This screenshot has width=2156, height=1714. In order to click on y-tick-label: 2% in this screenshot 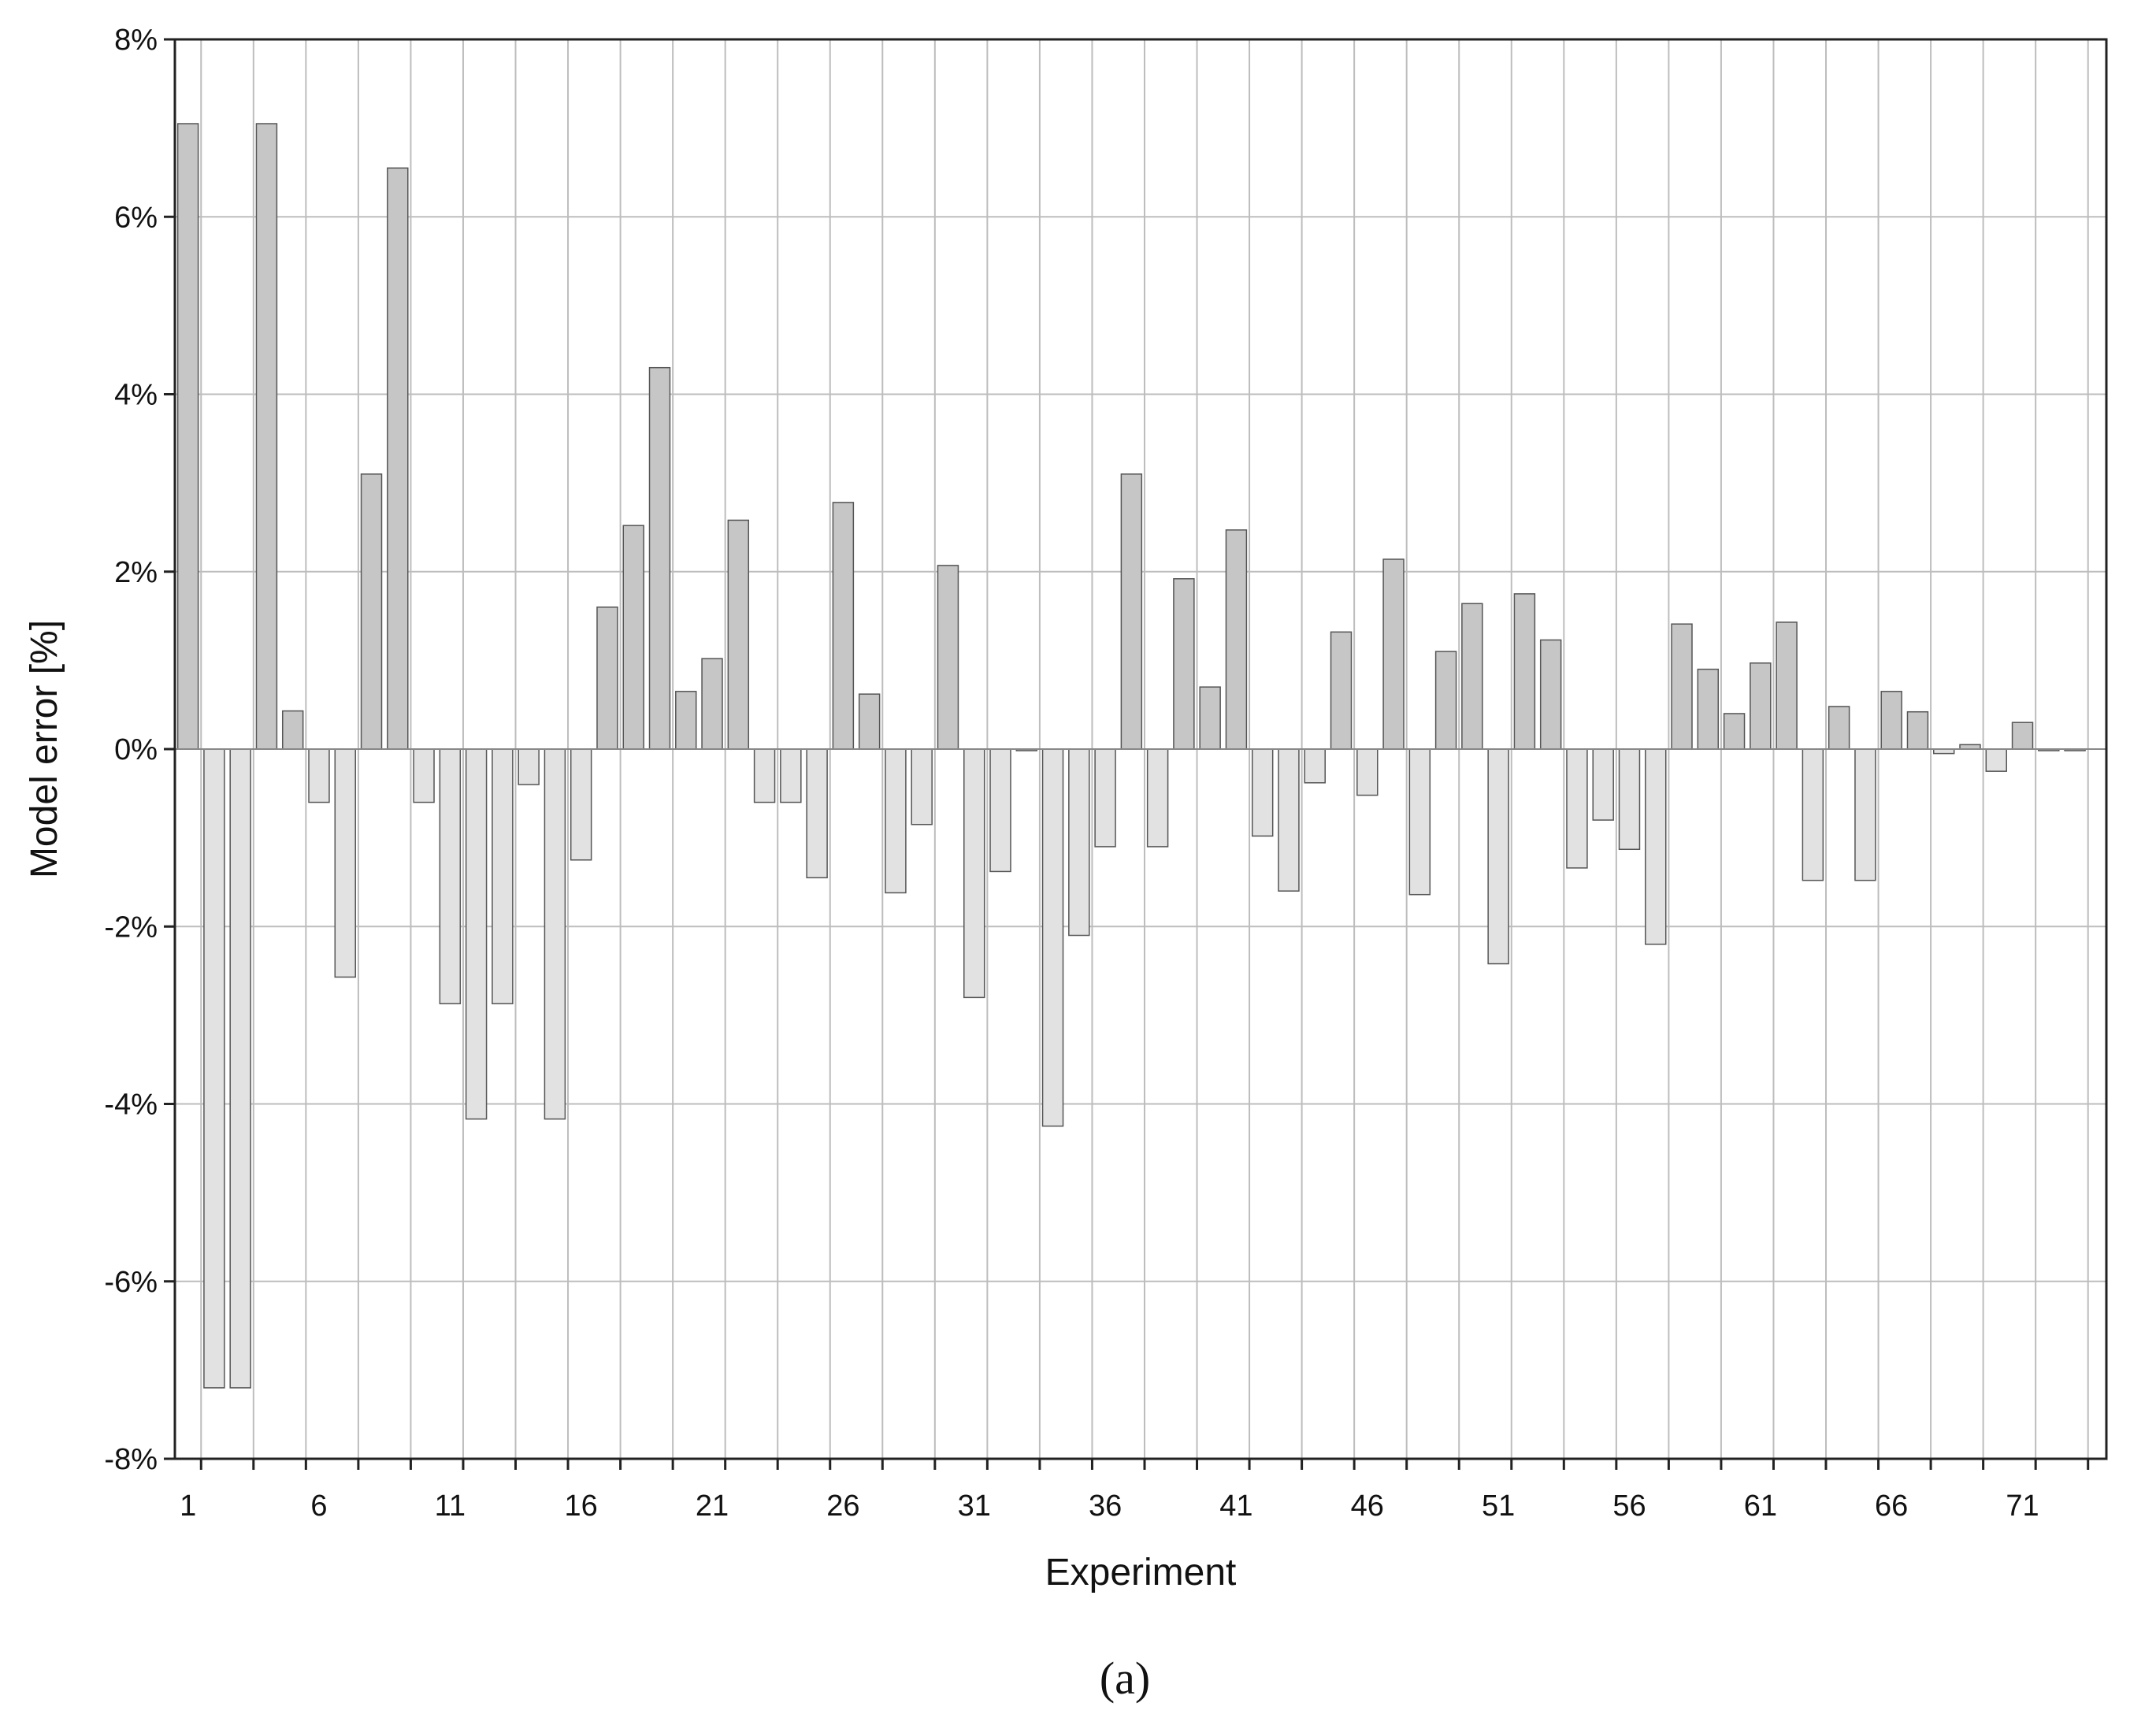, I will do `click(136, 573)`.